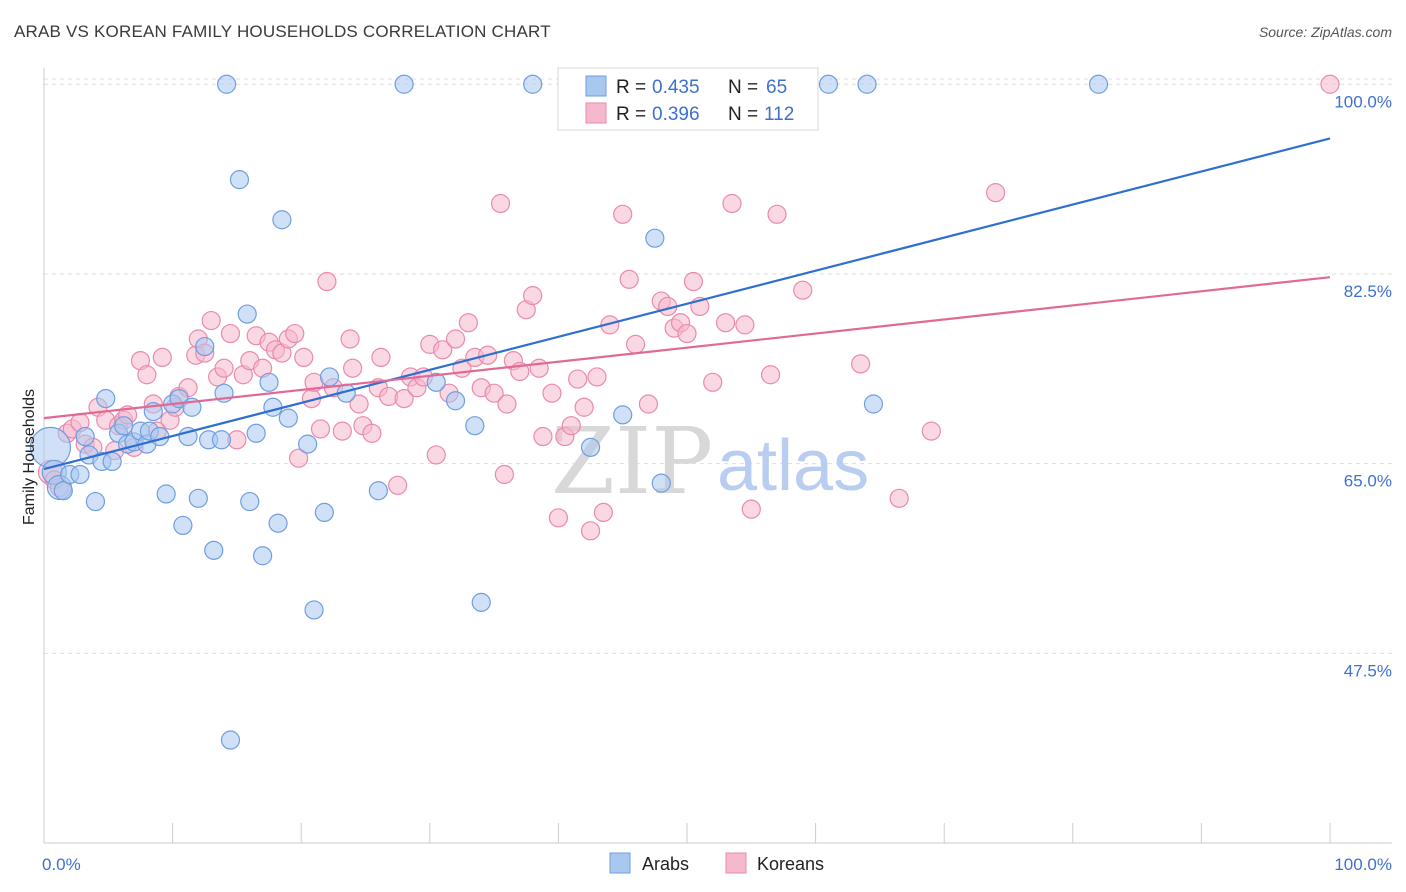 This screenshot has height=892, width=1406. What do you see at coordinates (1363, 864) in the screenshot?
I see `x-tick-label: 100.0%` at bounding box center [1363, 864].